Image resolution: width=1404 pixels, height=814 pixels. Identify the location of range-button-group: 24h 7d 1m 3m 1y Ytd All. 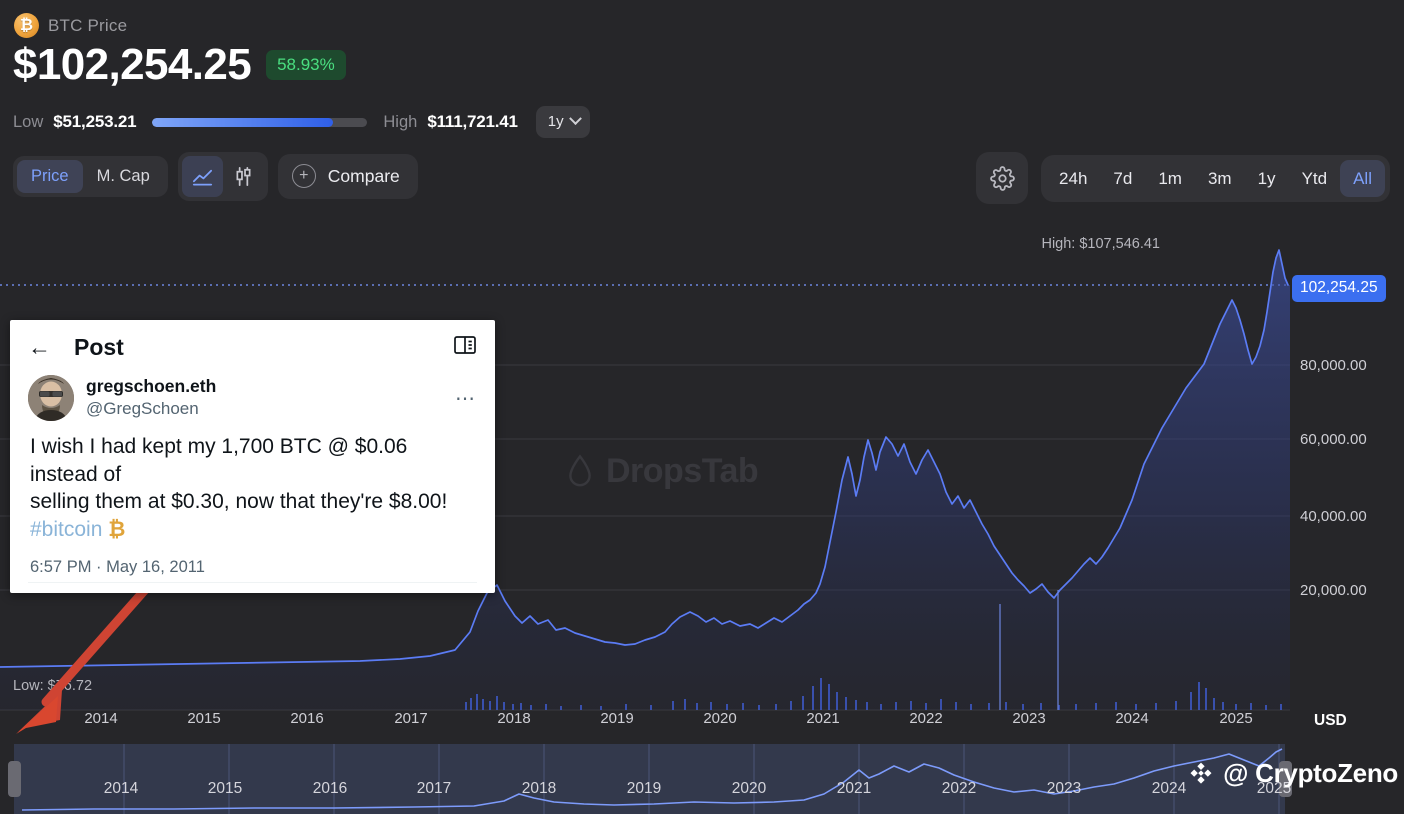
(1215, 178).